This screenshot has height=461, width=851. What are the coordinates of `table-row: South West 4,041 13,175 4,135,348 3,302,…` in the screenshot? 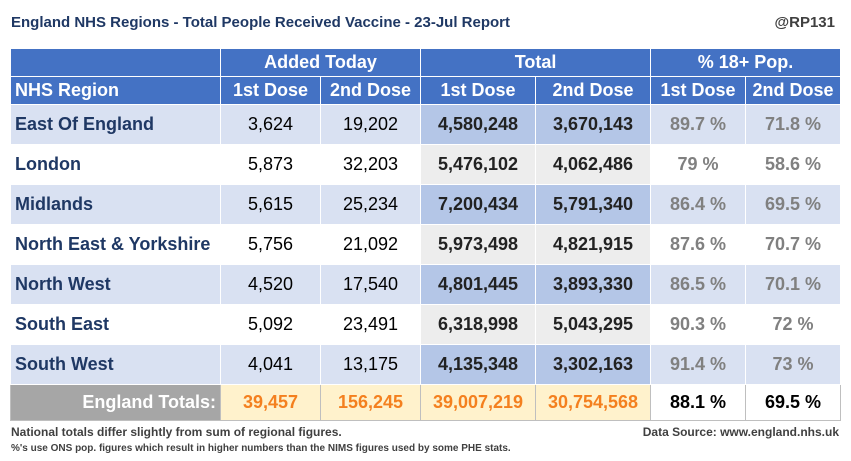 It's located at (426, 364).